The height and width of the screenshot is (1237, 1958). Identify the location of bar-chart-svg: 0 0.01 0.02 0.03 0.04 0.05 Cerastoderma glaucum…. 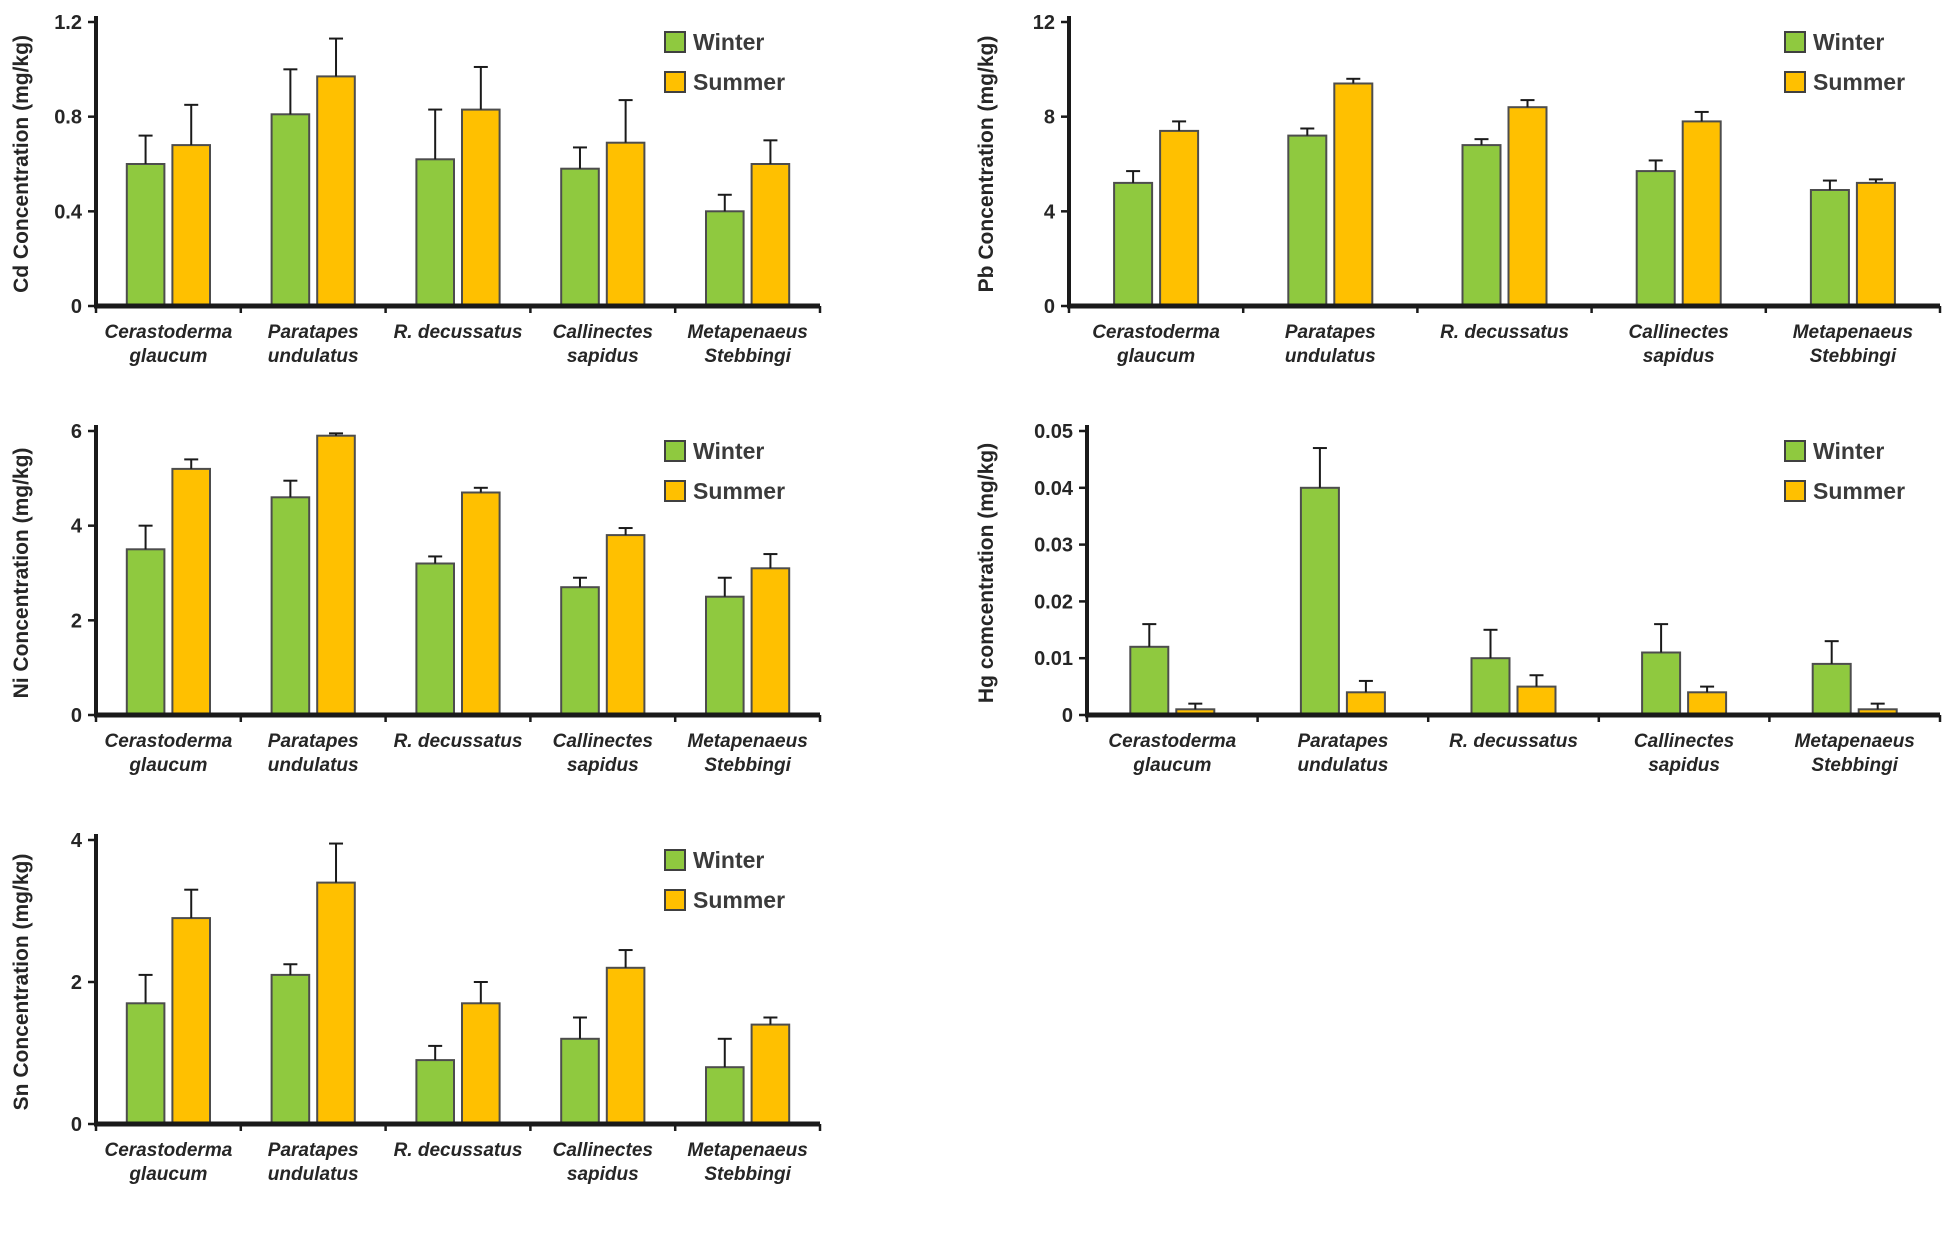
(1458, 598).